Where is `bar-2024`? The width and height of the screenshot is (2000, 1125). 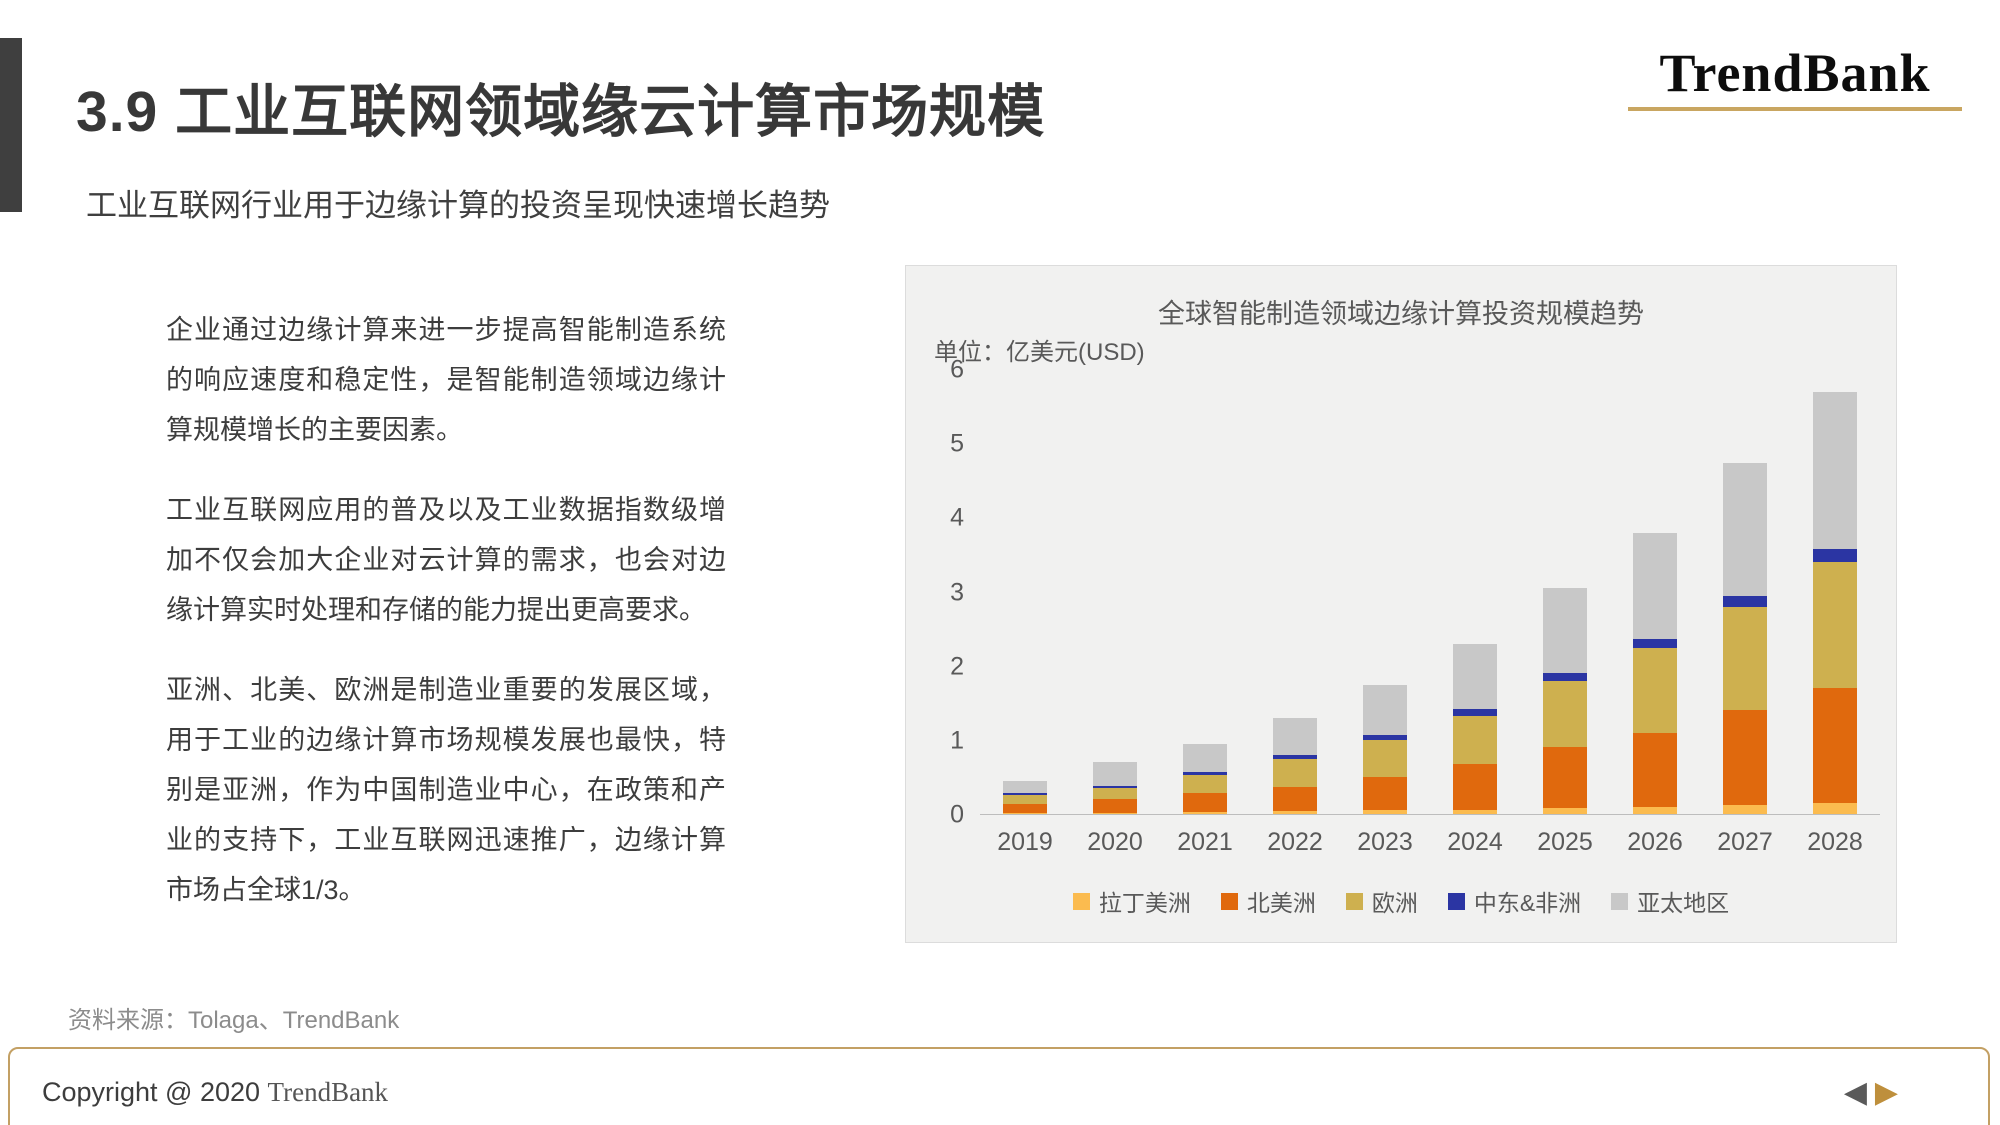 bar-2024 is located at coordinates (1475, 592).